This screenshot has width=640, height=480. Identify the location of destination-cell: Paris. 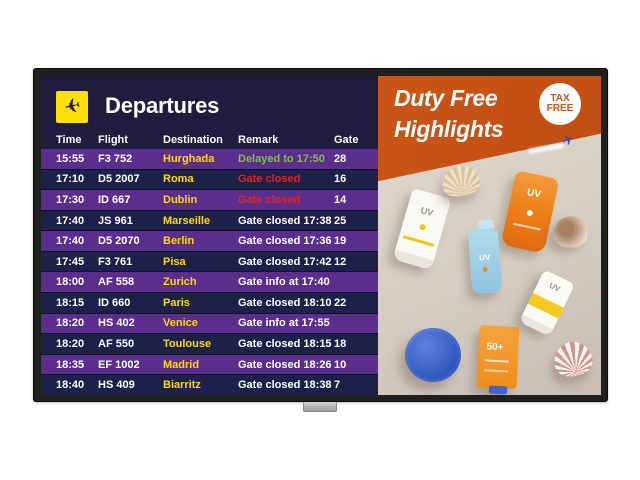
(176, 302).